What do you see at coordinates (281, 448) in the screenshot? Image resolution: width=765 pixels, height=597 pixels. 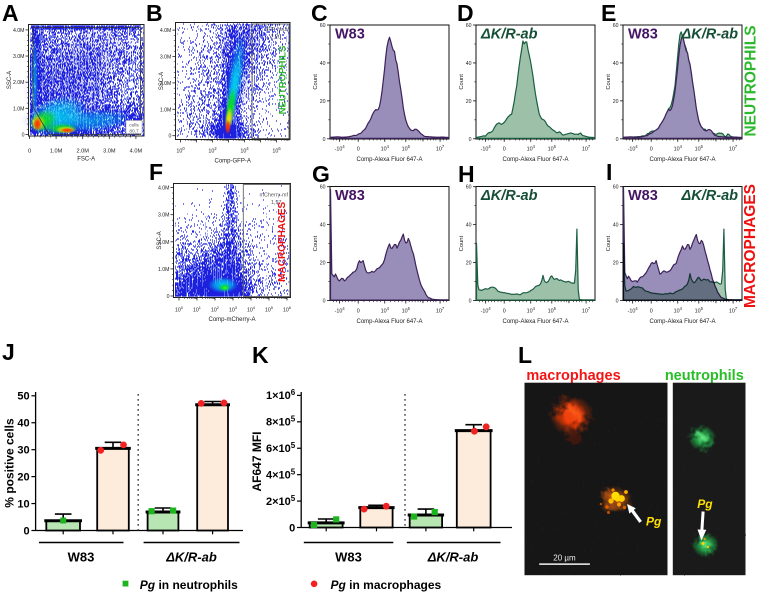 I see `svg-text: 6×10⁵` at bounding box center [281, 448].